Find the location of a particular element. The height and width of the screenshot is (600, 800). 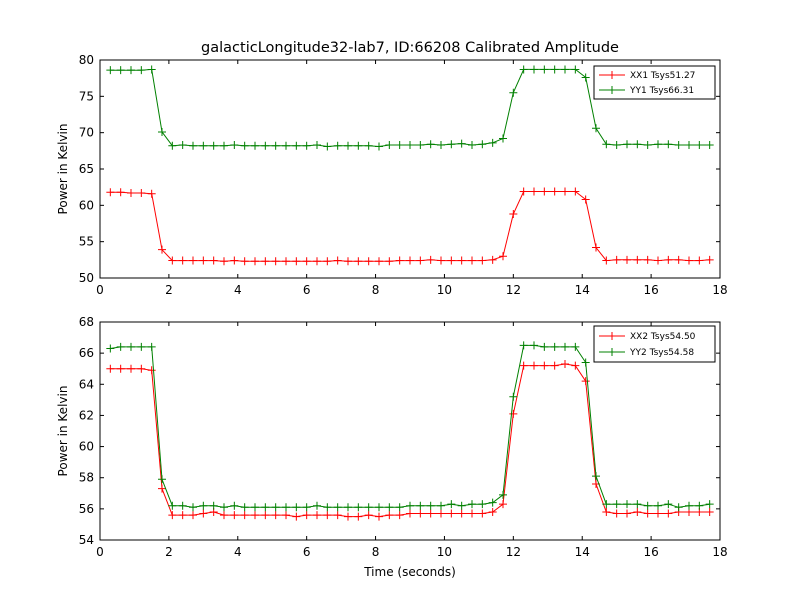

x-tick-label-top: 10 is located at coordinates (444, 290).